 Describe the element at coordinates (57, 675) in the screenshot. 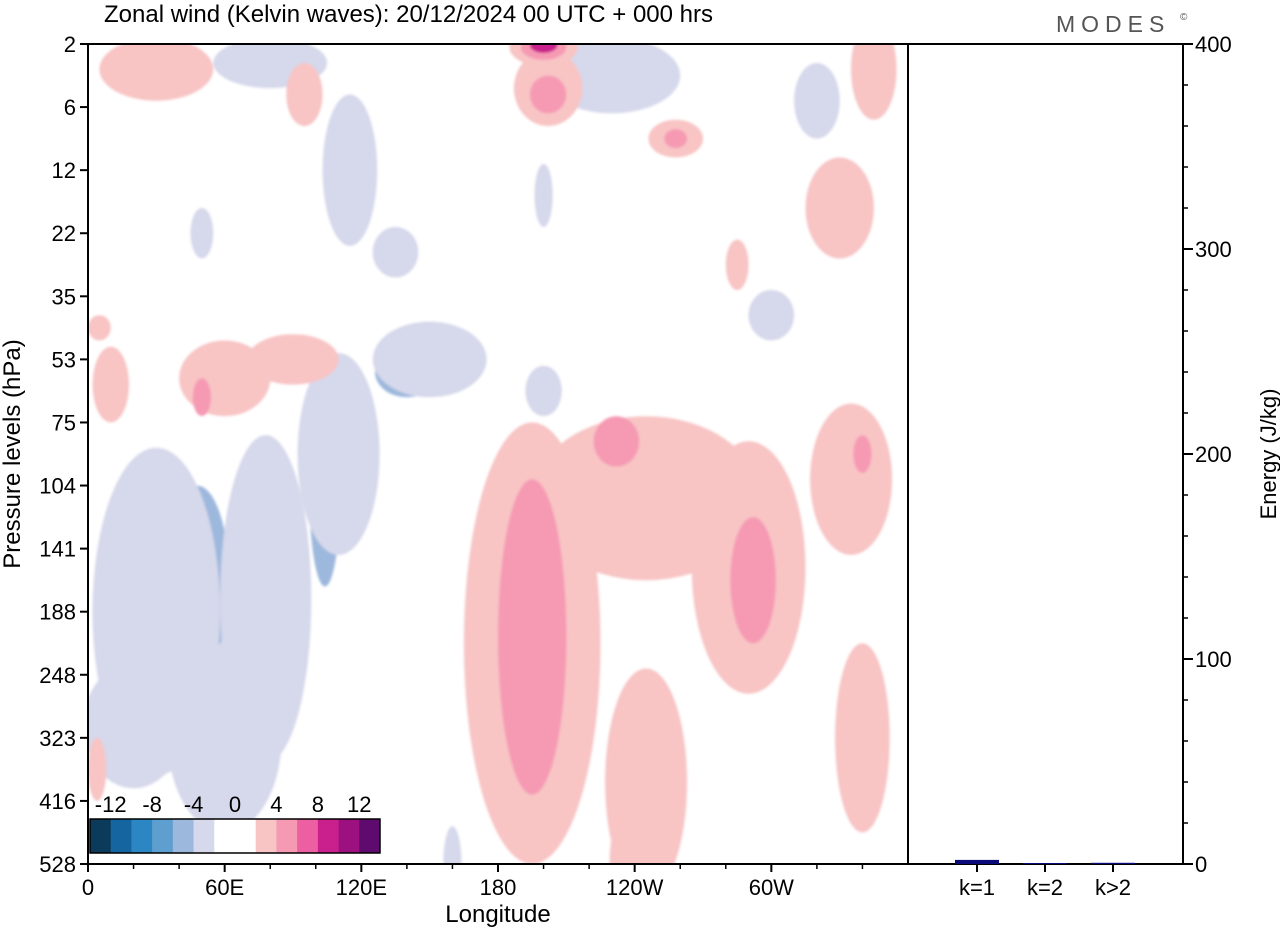

I see `y-tick-label: 248` at that location.